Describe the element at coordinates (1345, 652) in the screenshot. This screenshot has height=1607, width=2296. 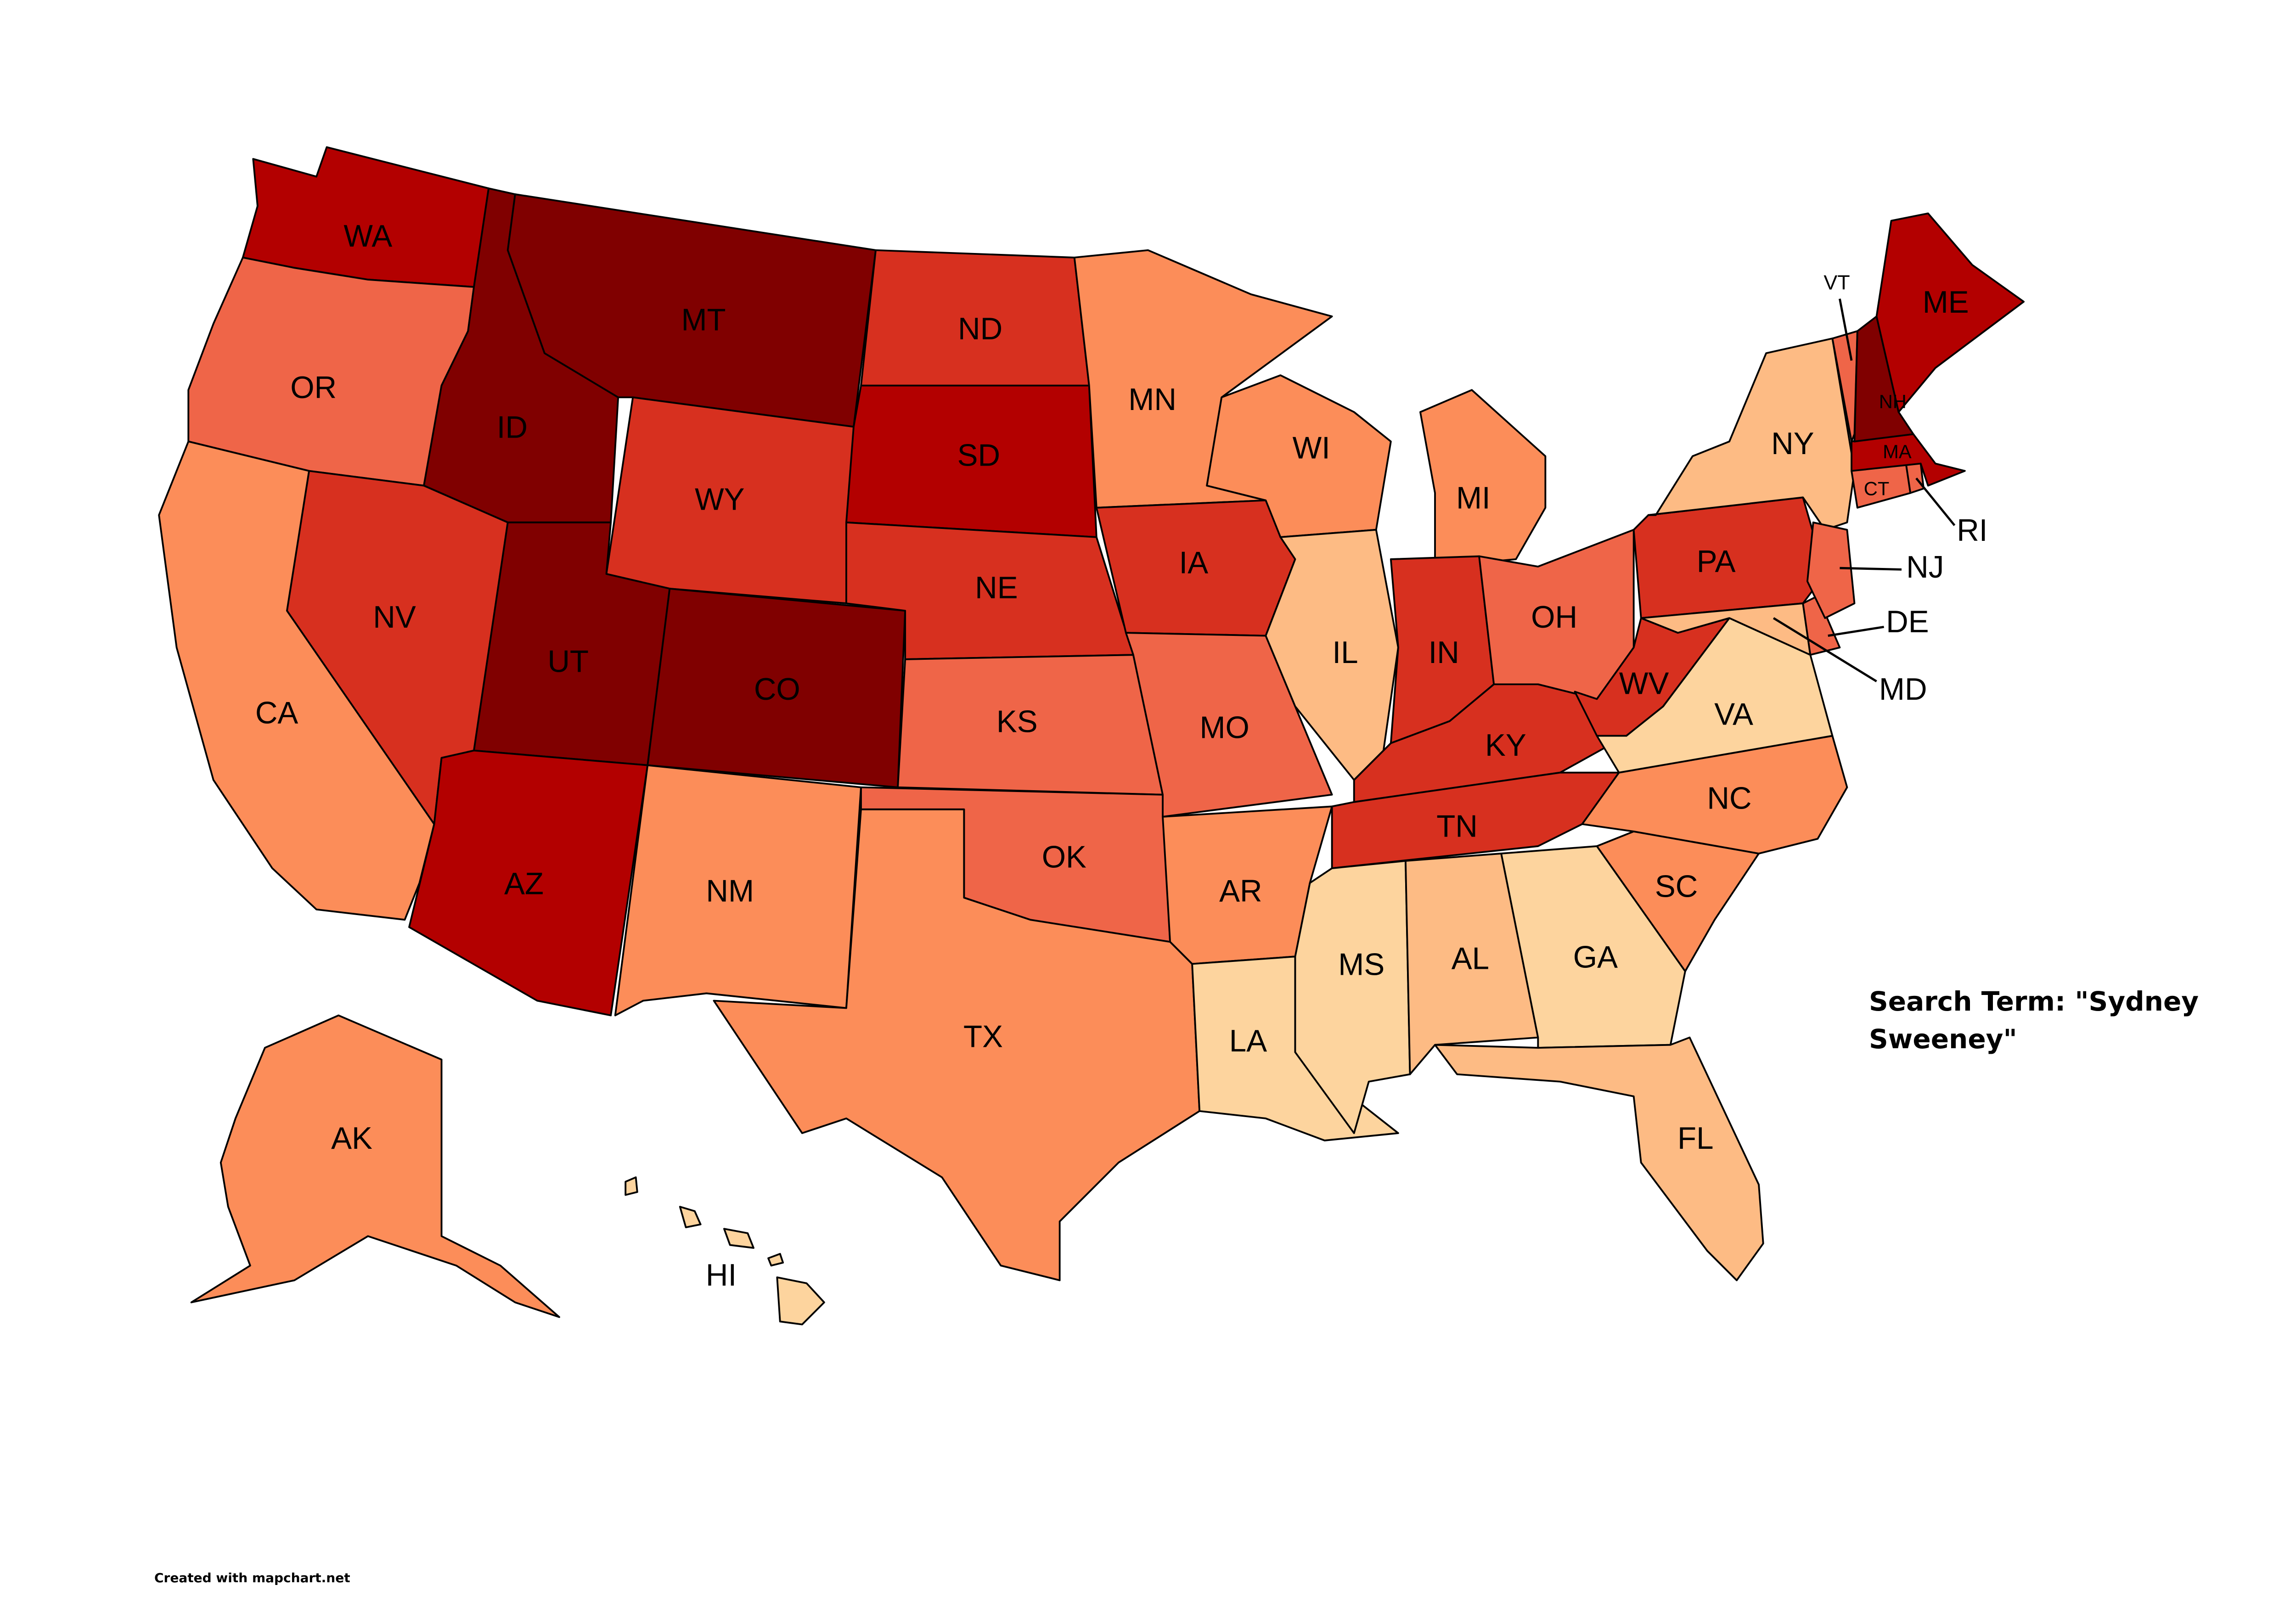
I see `state-label: IL` at that location.